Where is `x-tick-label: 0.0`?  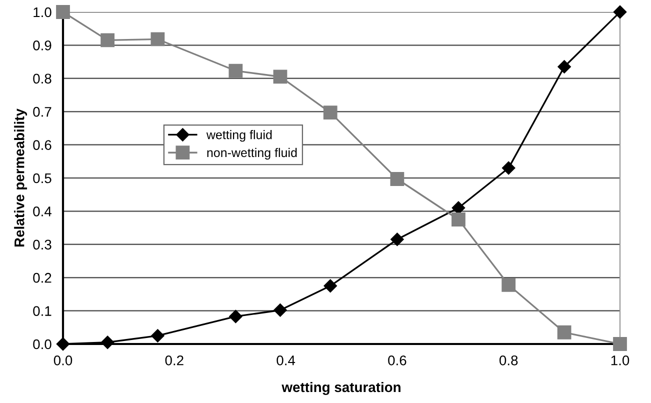 x-tick-label: 0.0 is located at coordinates (63, 360).